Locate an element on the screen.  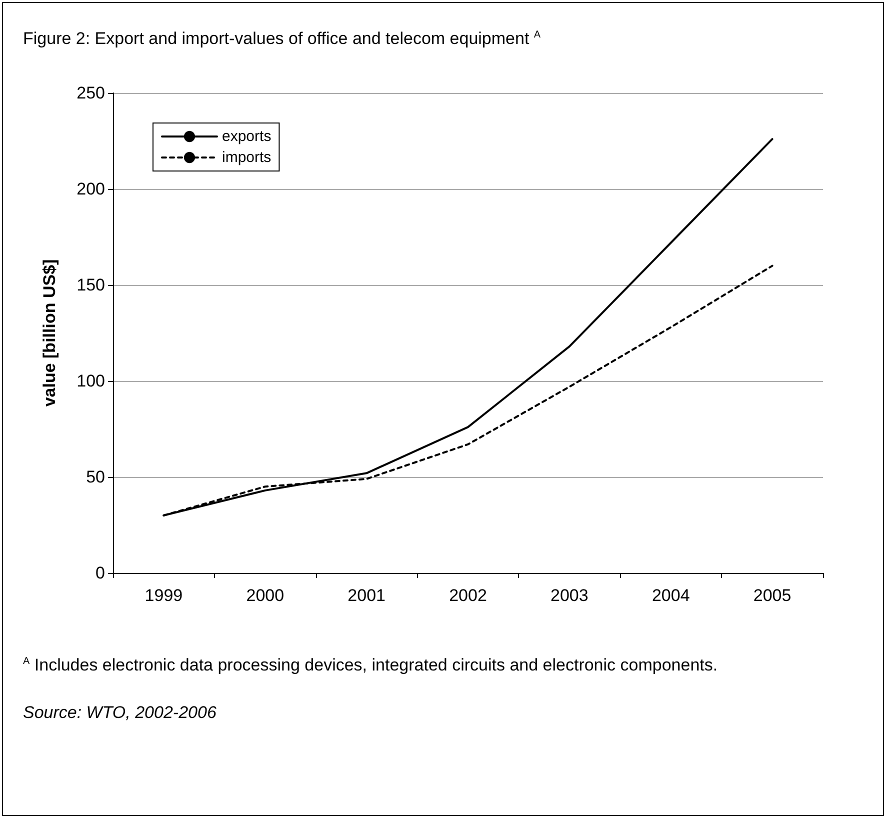
text: $^{A}$ Includes electronic data processing devices, integrated circuits and electronic components. is located at coordinates (371, 665).